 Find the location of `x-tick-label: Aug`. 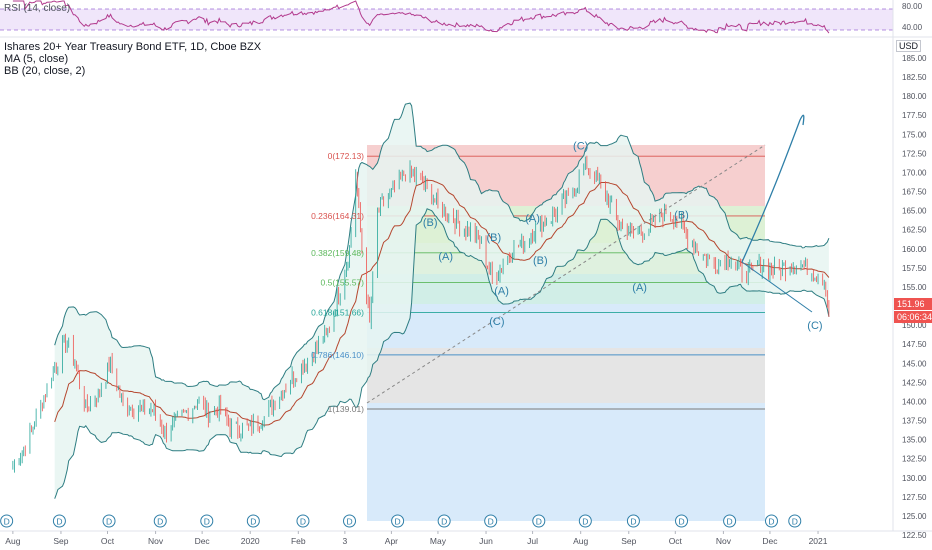

x-tick-label: Aug is located at coordinates (12, 541).